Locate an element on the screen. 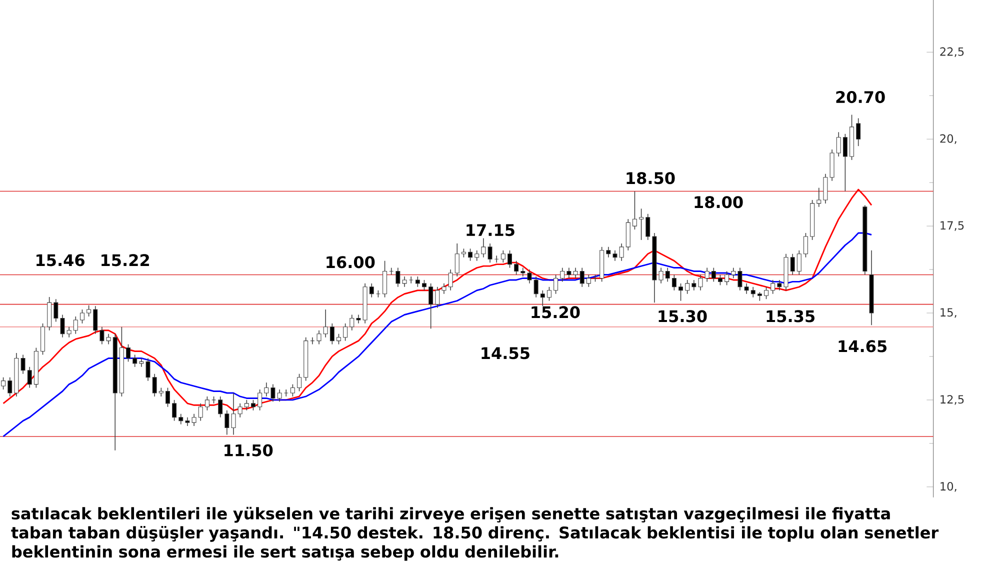 This screenshot has height=585, width=1000. y-tick-label: 10, is located at coordinates (948, 487).